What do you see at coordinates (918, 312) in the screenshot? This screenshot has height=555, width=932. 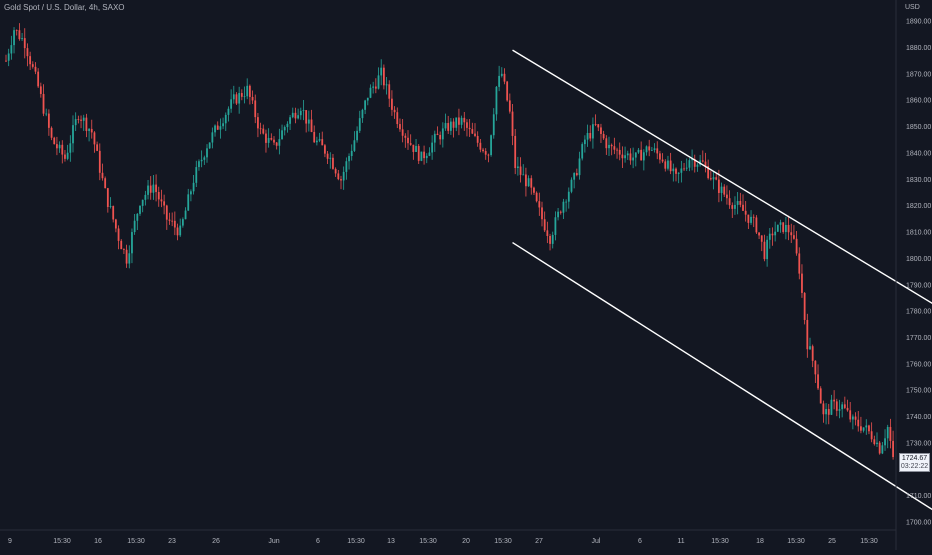 I see `price-tick-label: 1780.00` at bounding box center [918, 312].